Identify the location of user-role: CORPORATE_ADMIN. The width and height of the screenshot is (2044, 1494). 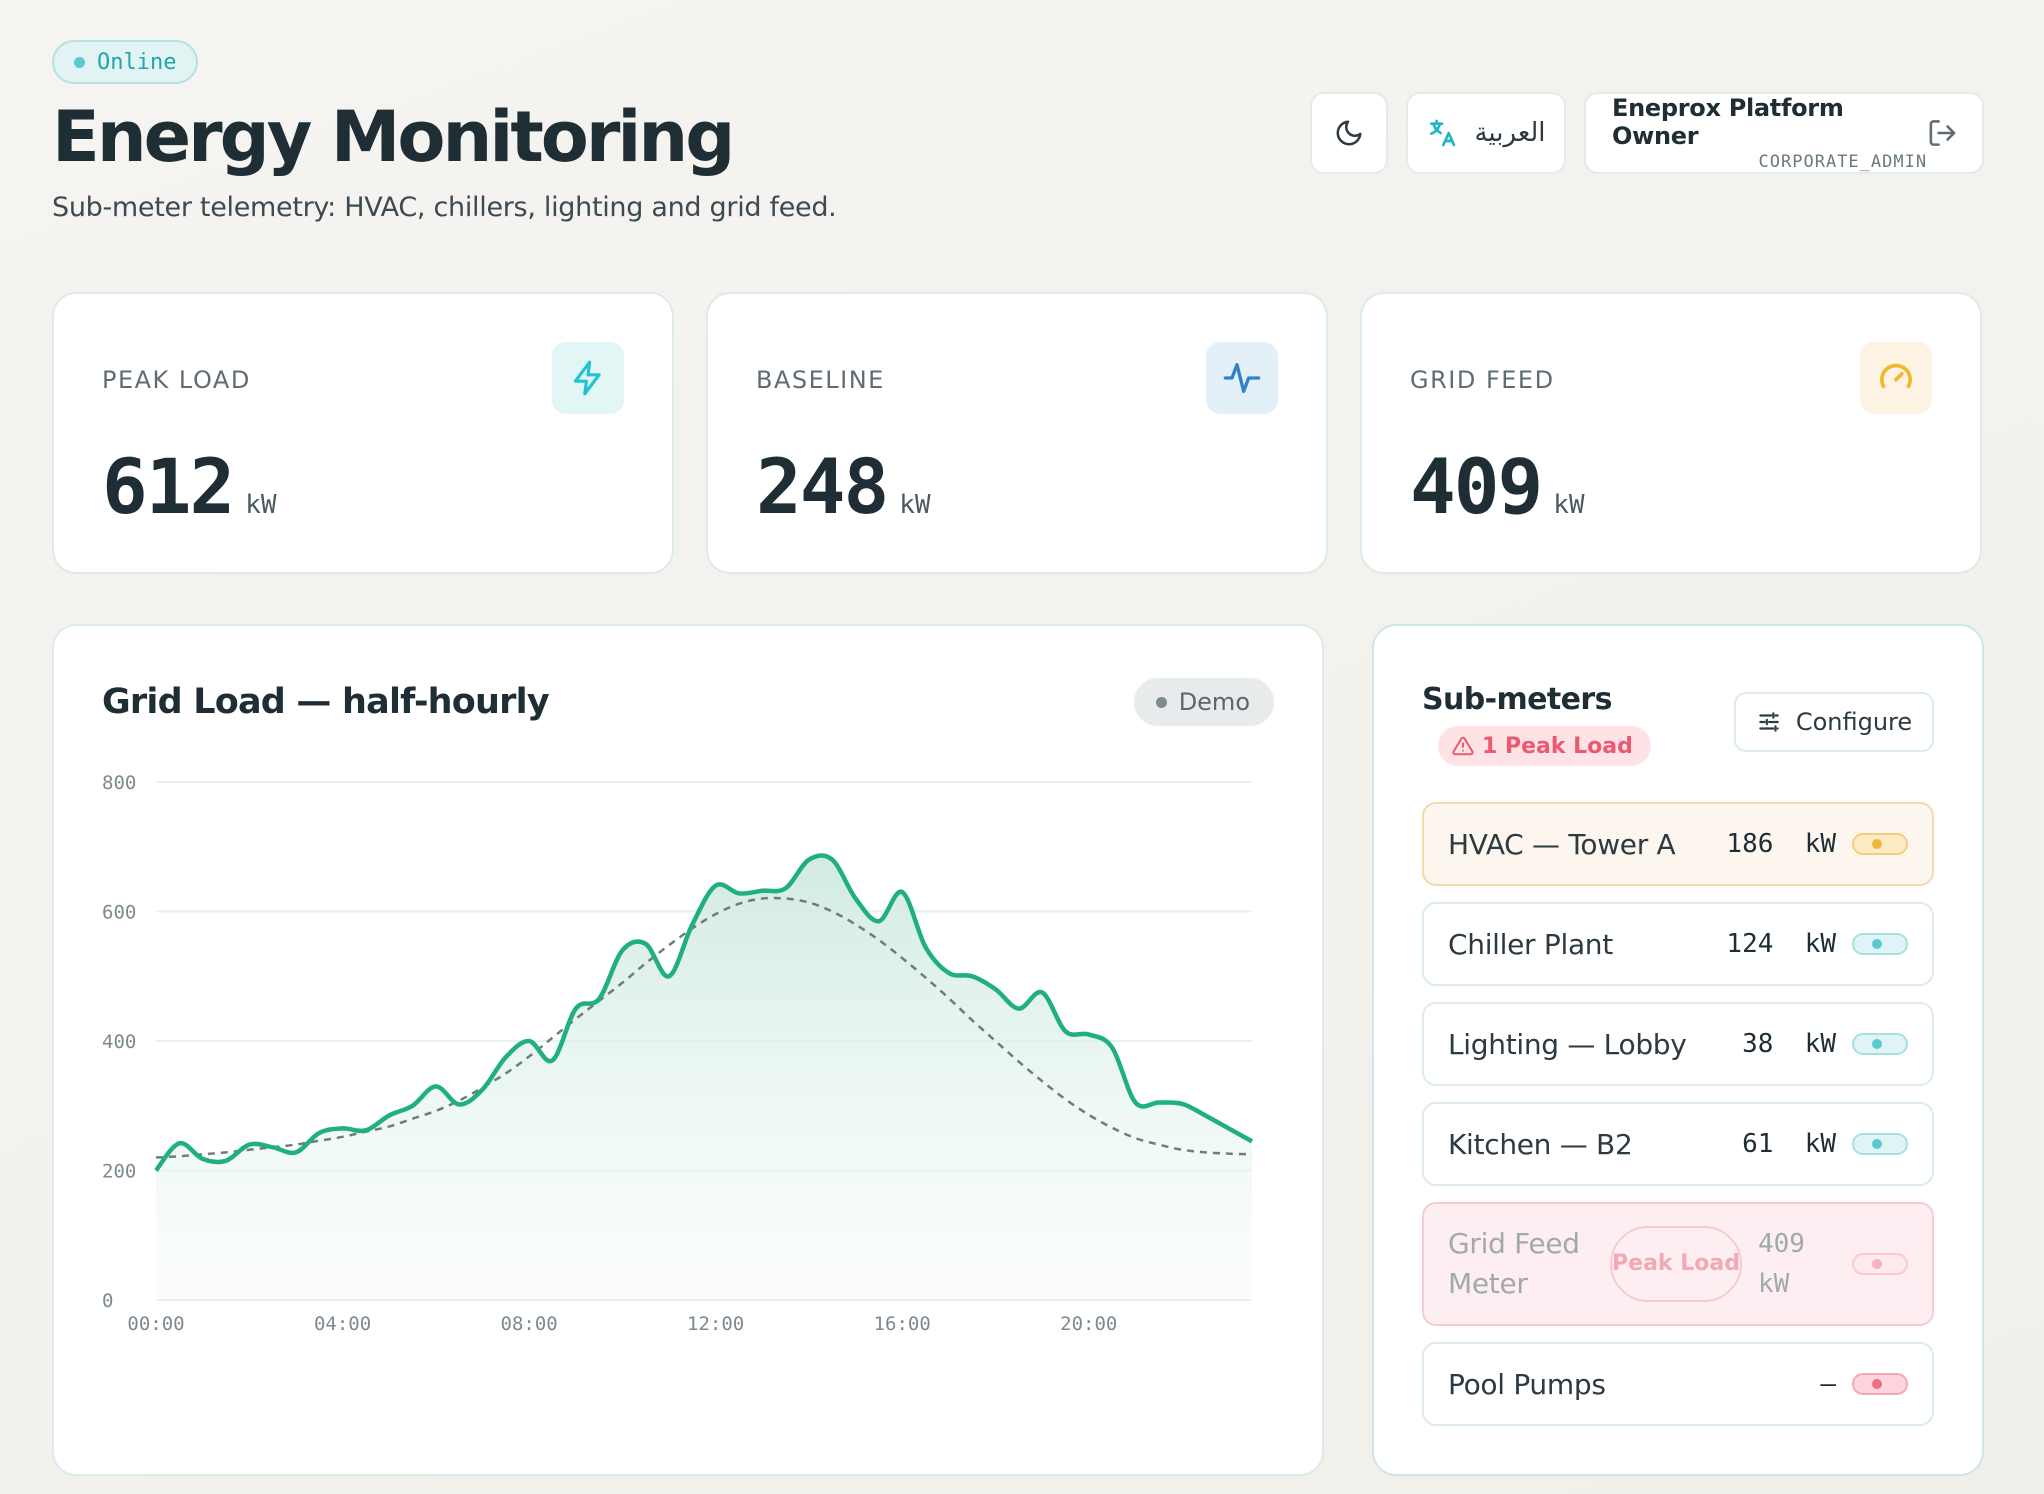
(1843, 162).